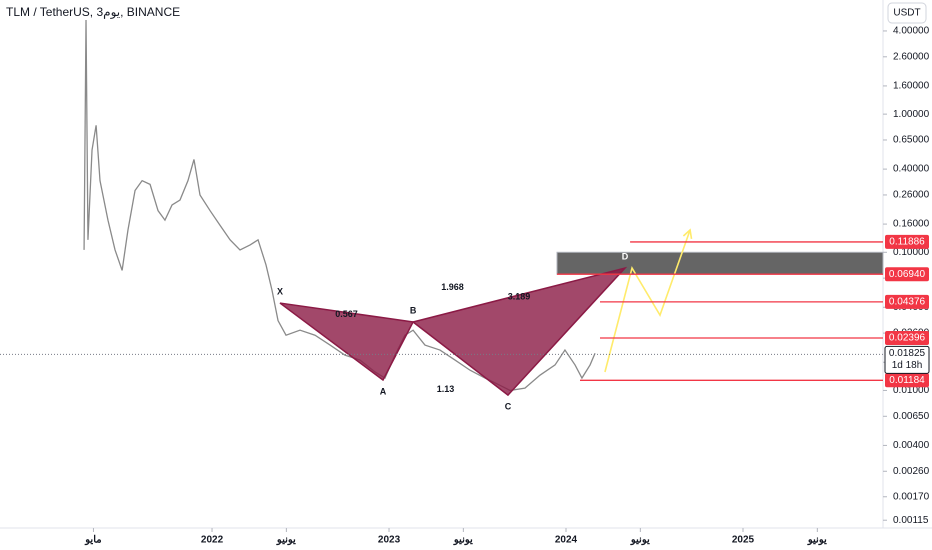  Describe the element at coordinates (212, 540) in the screenshot. I see `x-tick-label: 2022` at that location.